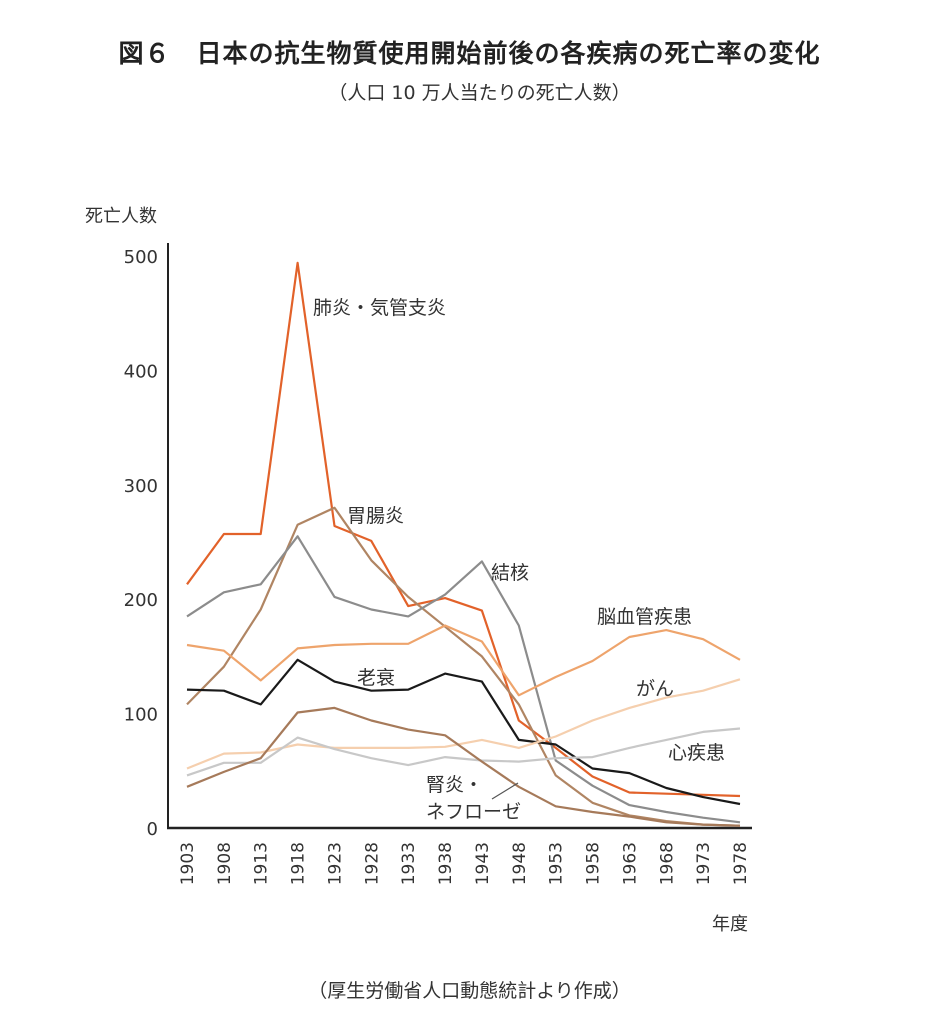 Image resolution: width=939 pixels, height=1024 pixels. What do you see at coordinates (704, 863) in the screenshot?
I see `x-tick-label: 1973` at bounding box center [704, 863].